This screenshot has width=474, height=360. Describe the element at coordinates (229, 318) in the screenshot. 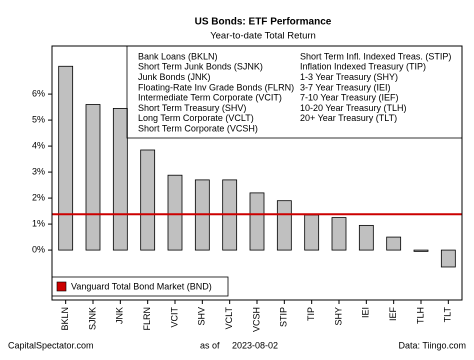

I see `x-tick-label: VCLT` at that location.